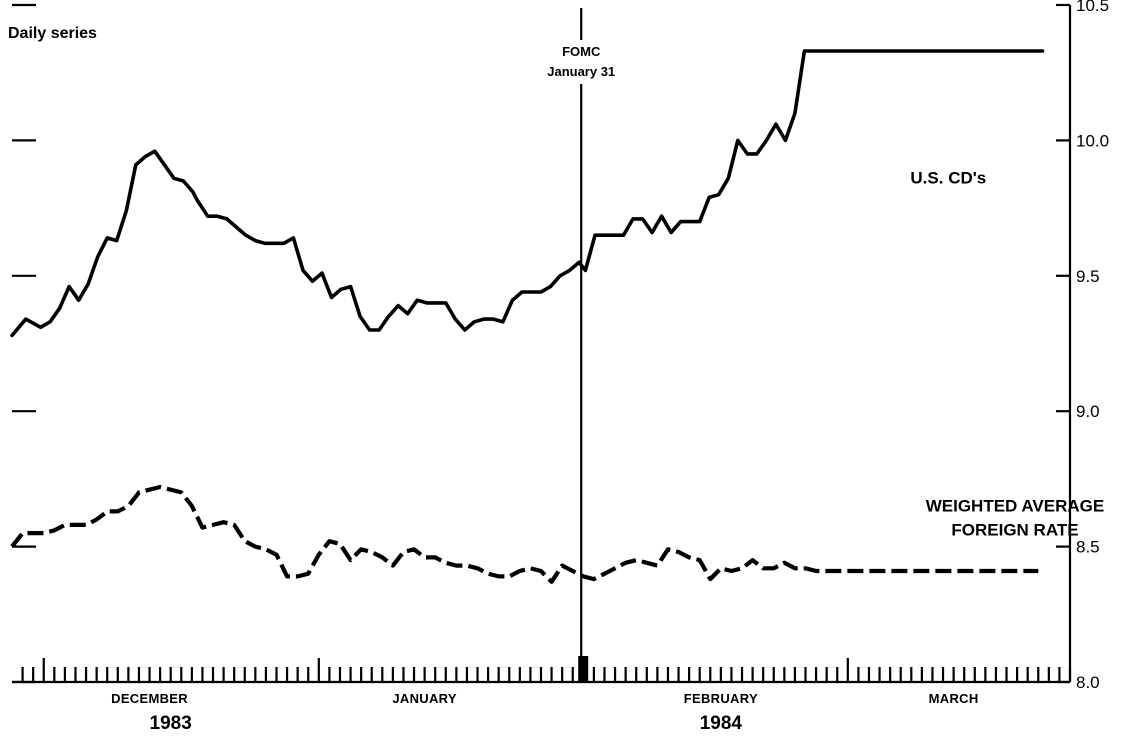 The height and width of the screenshot is (737, 1138). Describe the element at coordinates (721, 723) in the screenshot. I see `x-year-label: 1984` at that location.